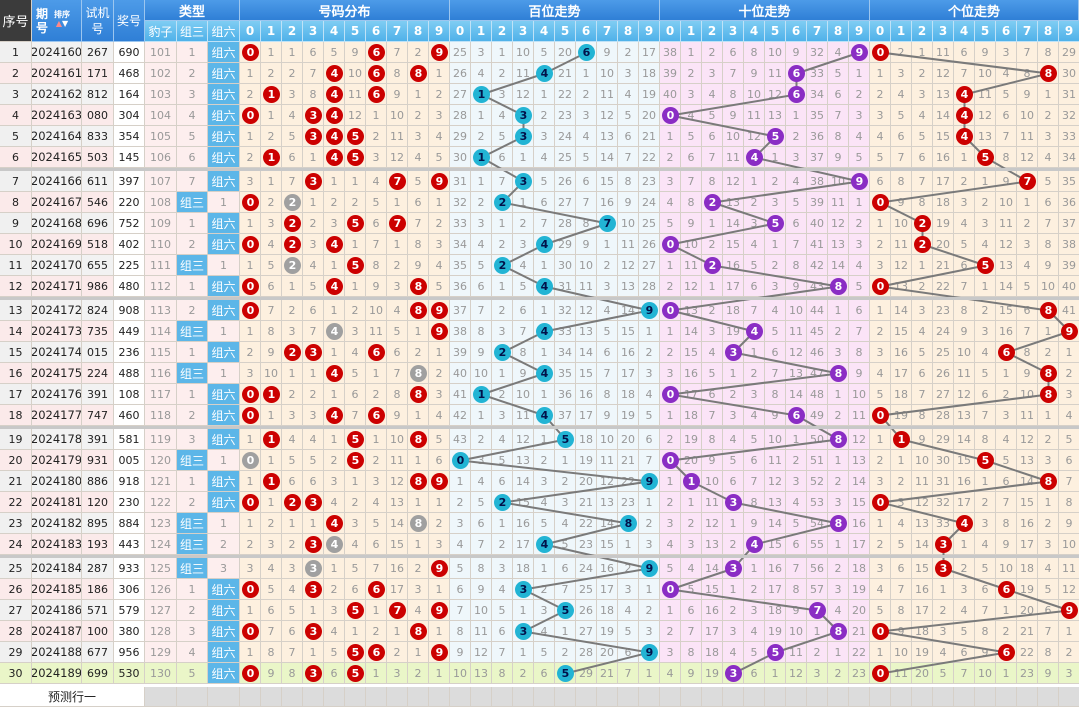 This screenshot has width=1079, height=707. What do you see at coordinates (16, 394) in the screenshot?
I see `row-seq: 17` at bounding box center [16, 394].